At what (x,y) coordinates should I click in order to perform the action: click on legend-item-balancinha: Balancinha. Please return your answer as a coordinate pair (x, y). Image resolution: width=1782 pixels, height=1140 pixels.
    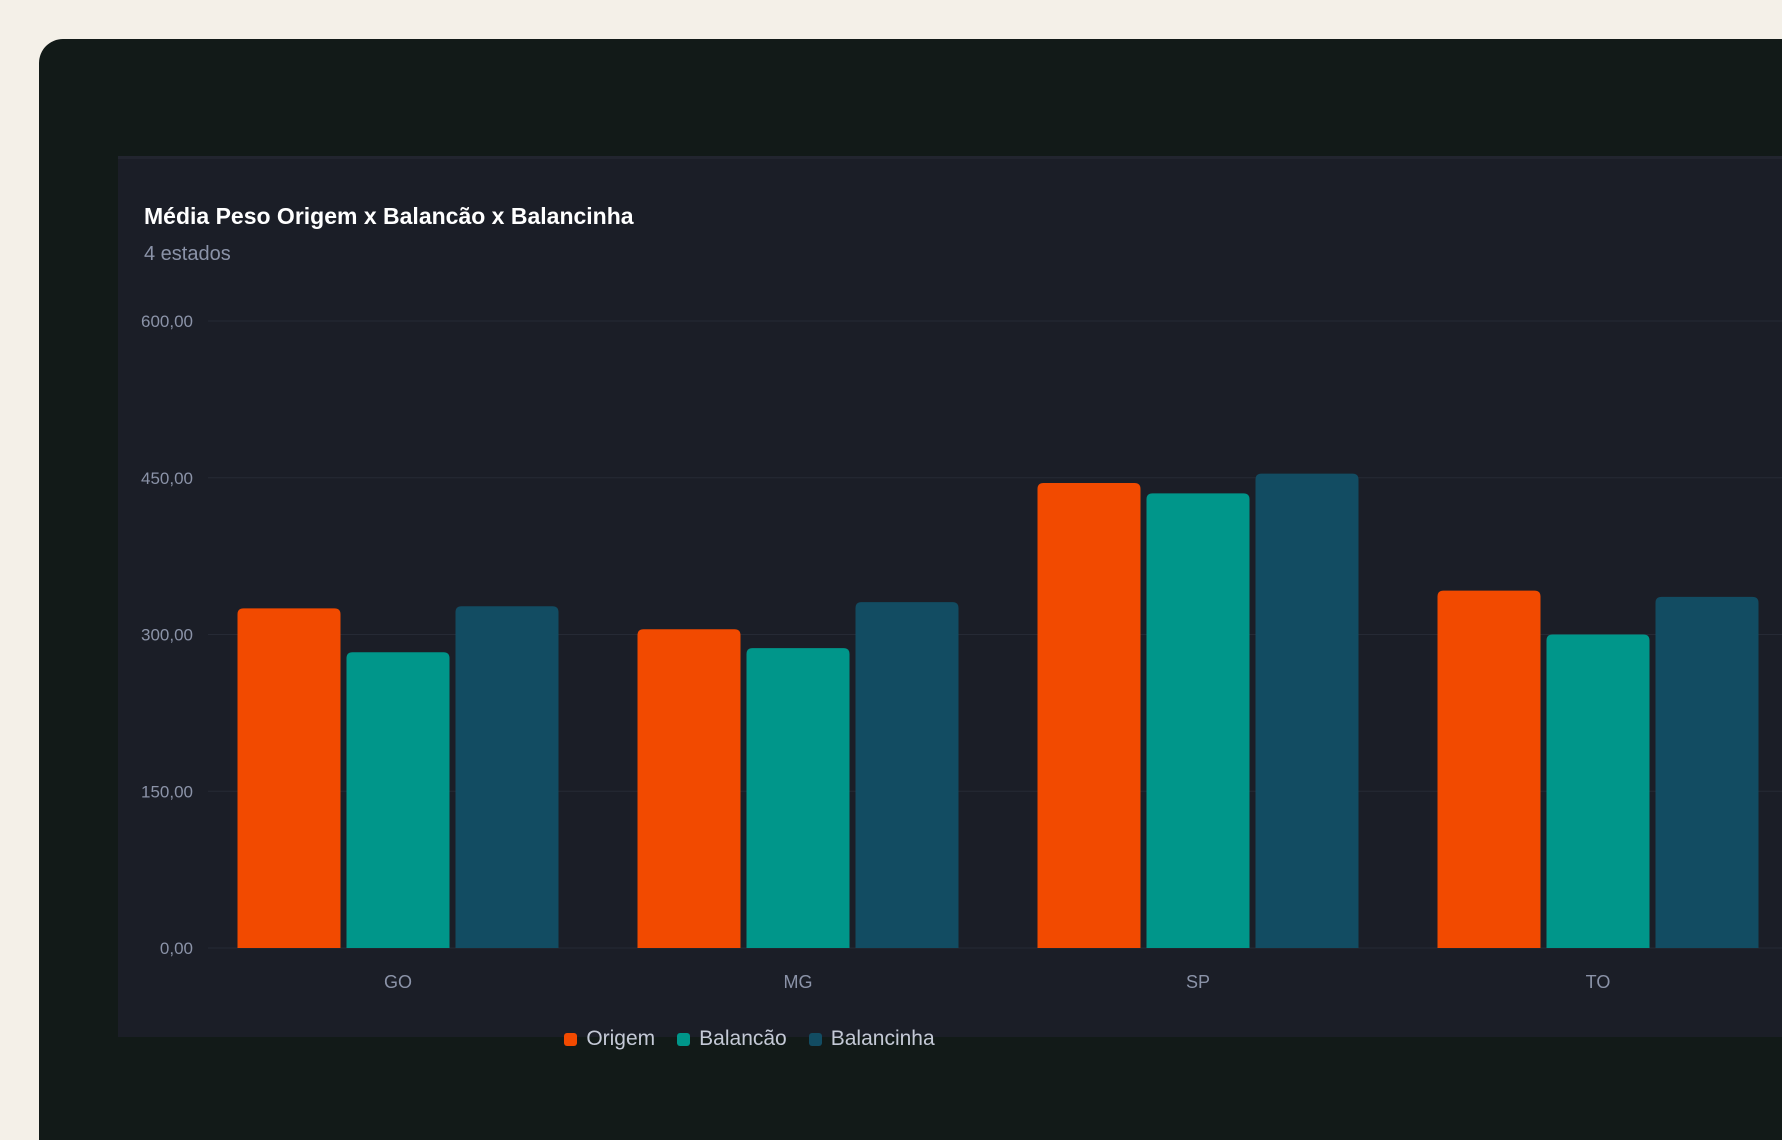
    Looking at the image, I should click on (871, 1039).